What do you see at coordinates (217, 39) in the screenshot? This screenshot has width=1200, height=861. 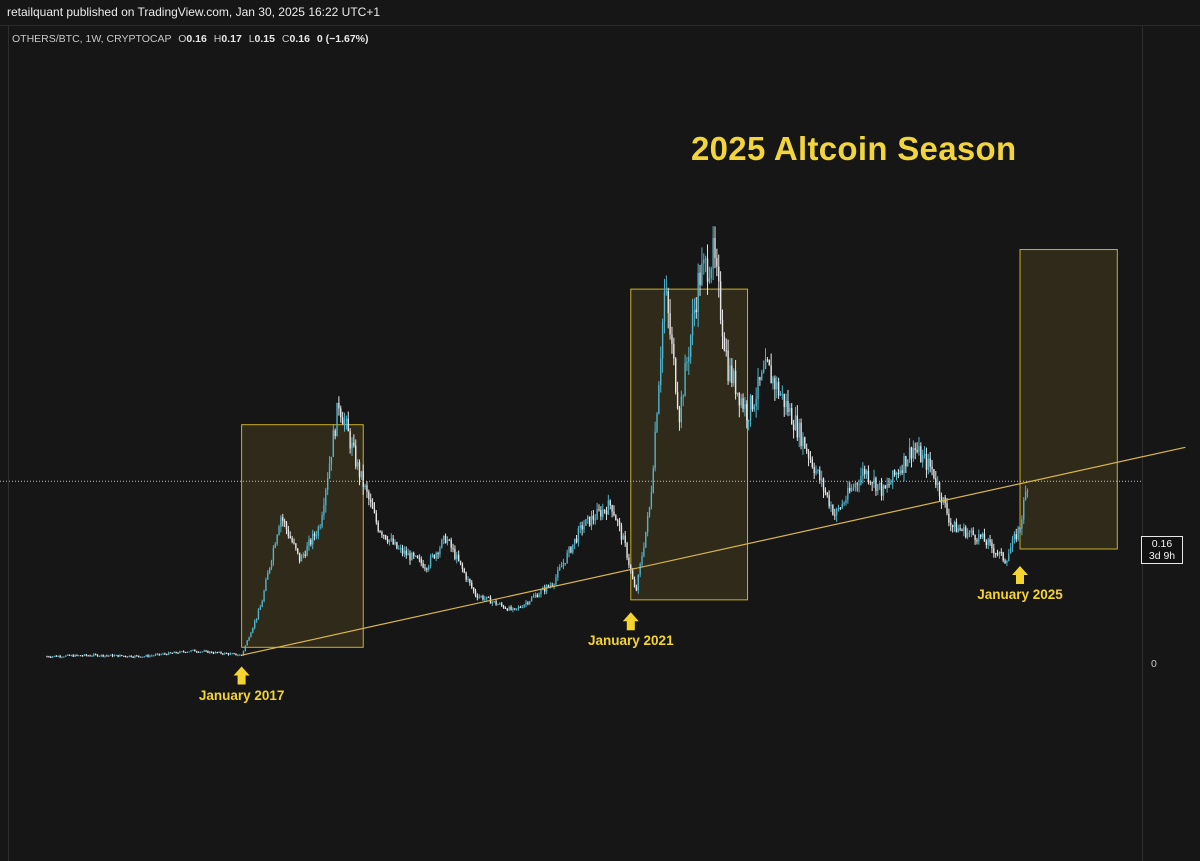 I see `high-key: H` at bounding box center [217, 39].